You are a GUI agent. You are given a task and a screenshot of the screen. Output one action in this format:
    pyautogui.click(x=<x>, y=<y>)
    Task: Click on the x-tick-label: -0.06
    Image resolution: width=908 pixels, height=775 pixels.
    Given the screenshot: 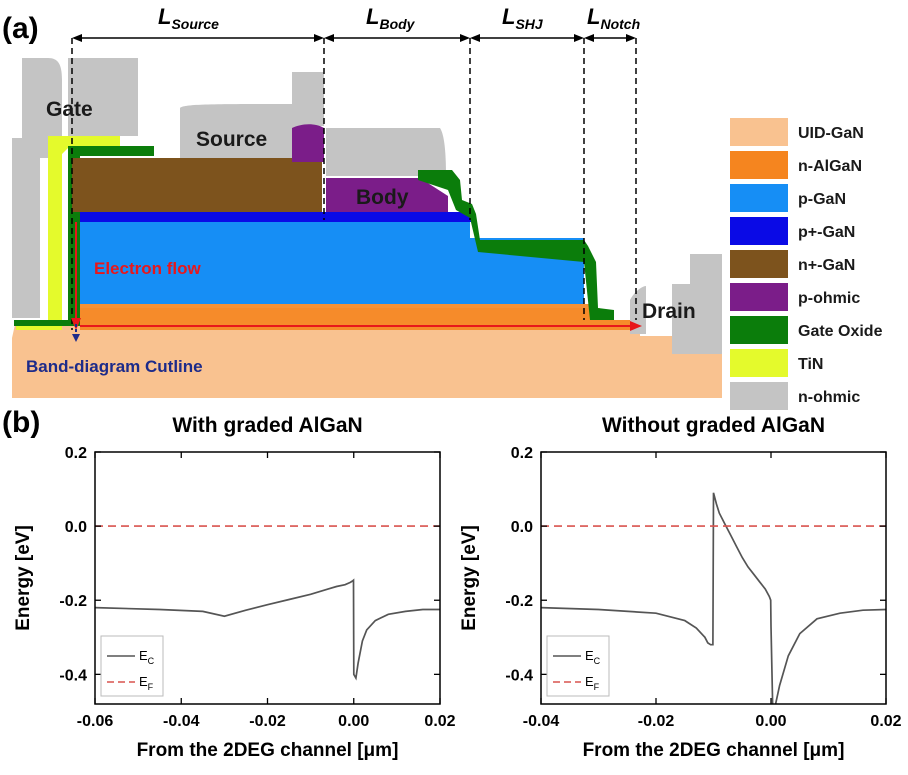 What is the action you would take?
    pyautogui.click(x=95, y=721)
    